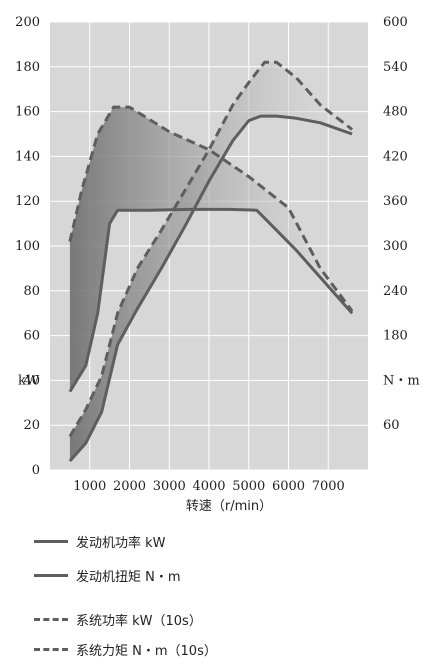 This screenshot has width=437, height=670. Describe the element at coordinates (169, 486) in the screenshot. I see `x-tick-label: 3000` at that location.